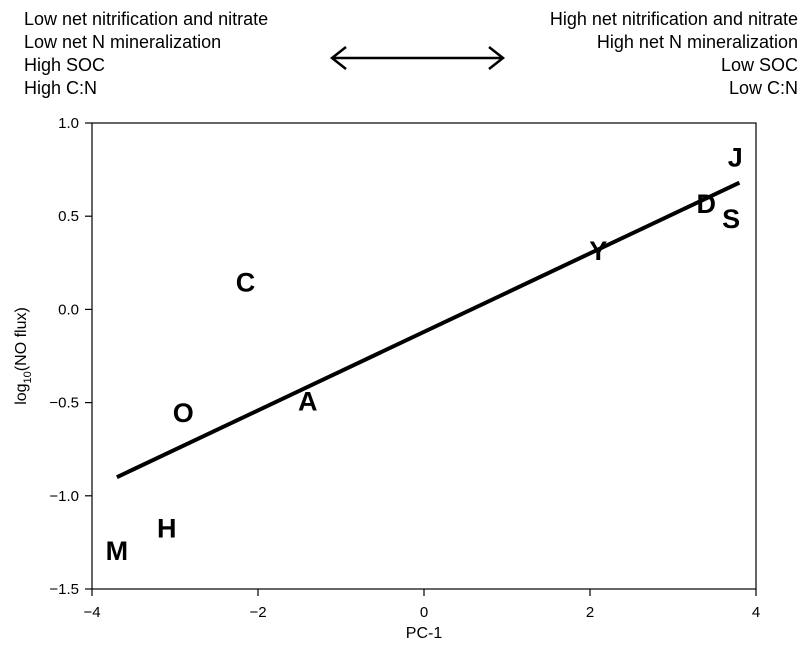 The image size is (800, 648). Describe the element at coordinates (146, 19) in the screenshot. I see `left-annotation-line: Low net nitrification and nitrate` at that location.